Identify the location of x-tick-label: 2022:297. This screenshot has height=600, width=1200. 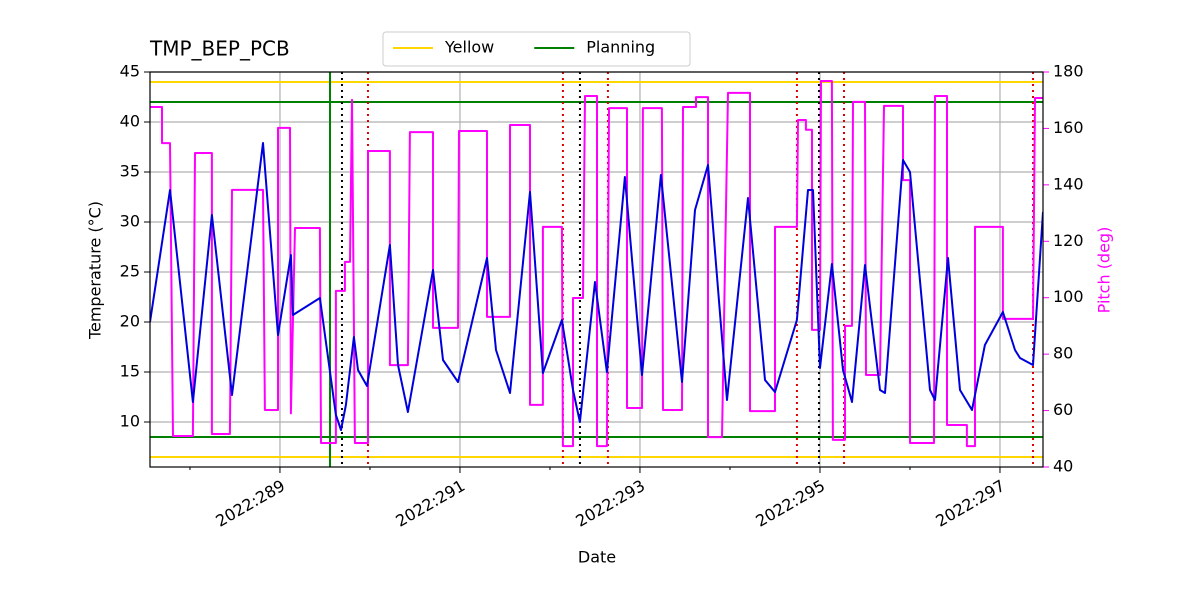
(970, 503).